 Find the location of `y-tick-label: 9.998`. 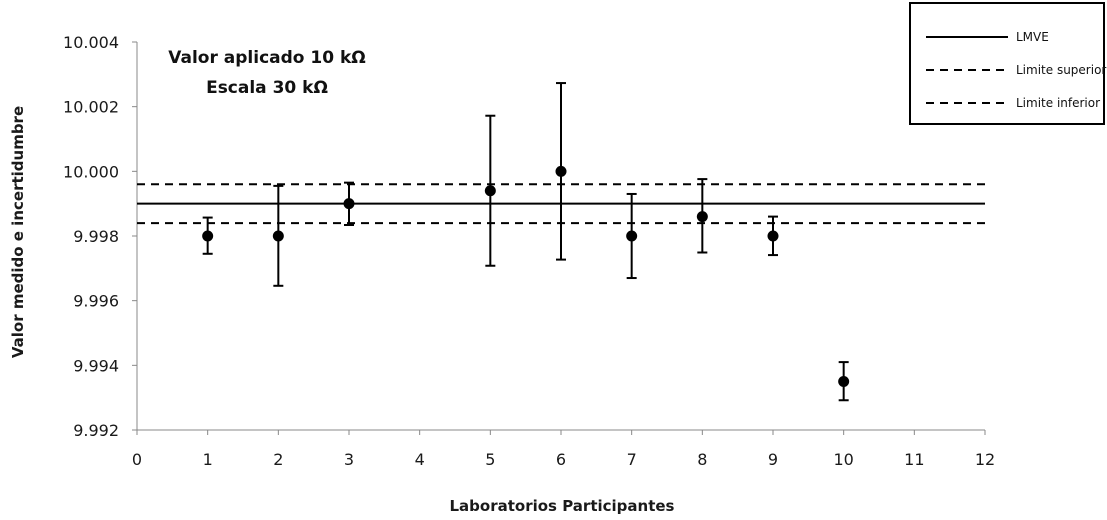

y-tick-label: 9.998 is located at coordinates (96, 236).